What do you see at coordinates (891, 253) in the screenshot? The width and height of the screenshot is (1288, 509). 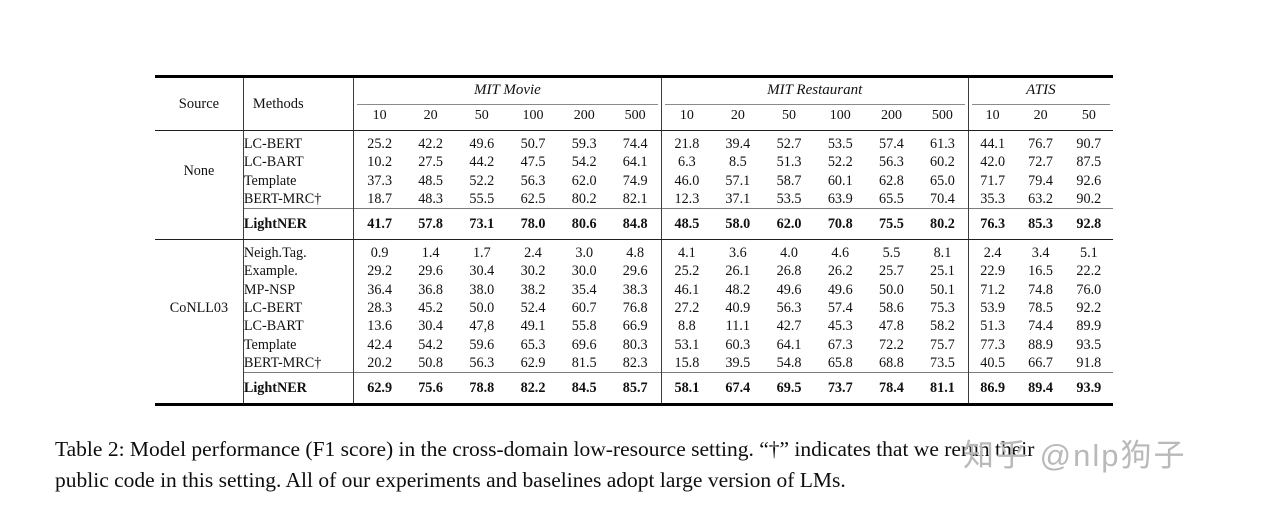 I see `value-cell: 5.5` at bounding box center [891, 253].